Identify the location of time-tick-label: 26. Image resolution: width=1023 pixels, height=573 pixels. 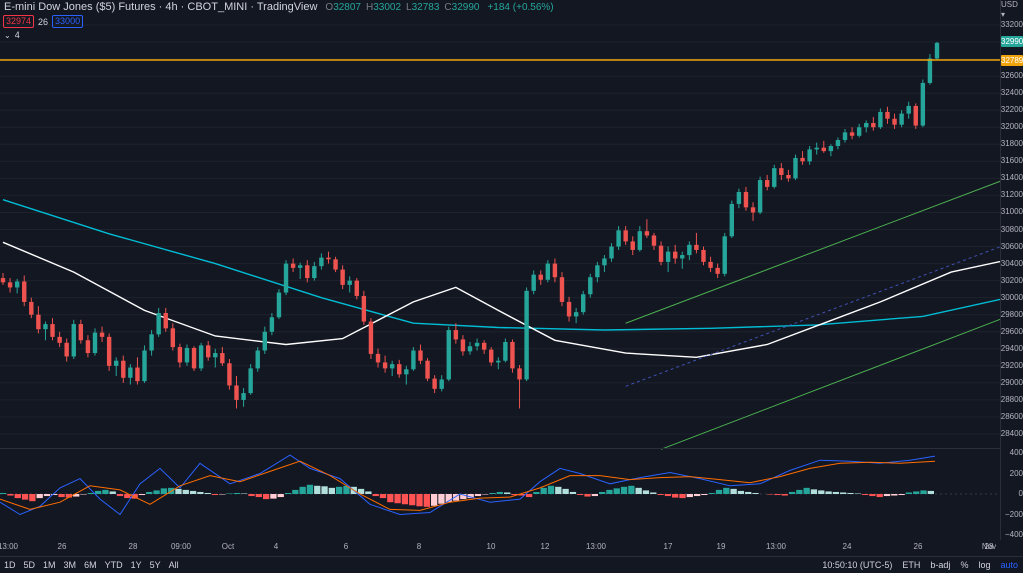
(62, 546).